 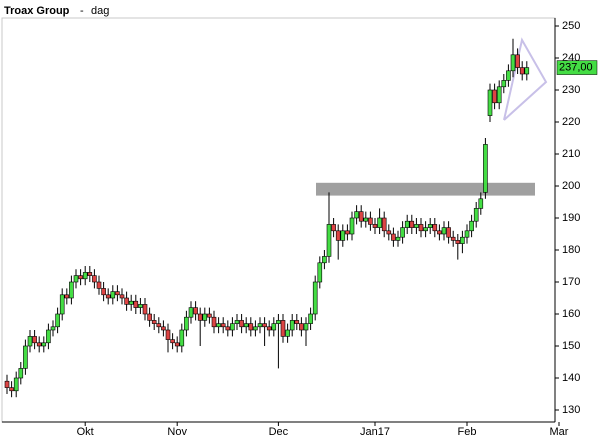 I want to click on y-tick-label: 230, so click(x=571, y=90).